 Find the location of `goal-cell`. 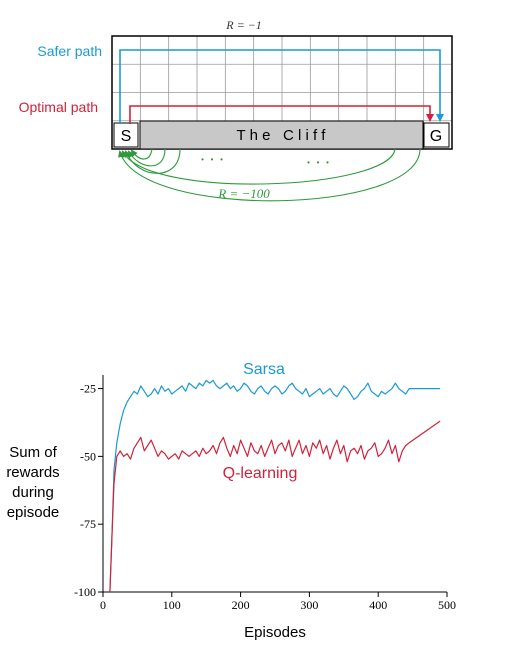

goal-cell is located at coordinates (436, 135).